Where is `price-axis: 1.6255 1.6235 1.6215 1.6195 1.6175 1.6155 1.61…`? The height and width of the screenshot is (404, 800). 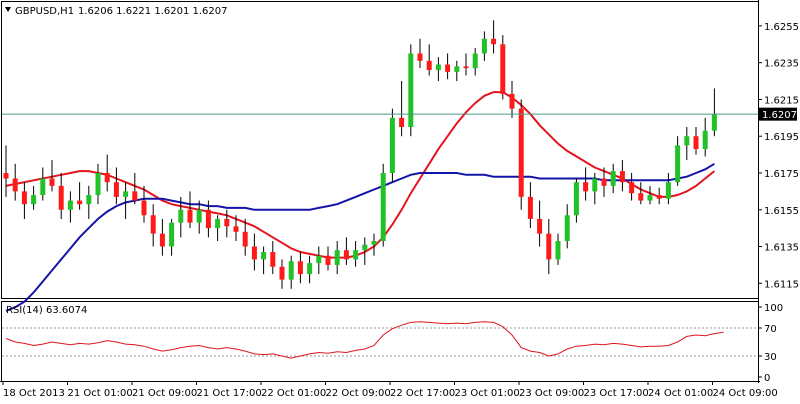 price-axis: 1.6255 1.6235 1.6215 1.6195 1.6175 1.6155 1.61… is located at coordinates (778, 156).